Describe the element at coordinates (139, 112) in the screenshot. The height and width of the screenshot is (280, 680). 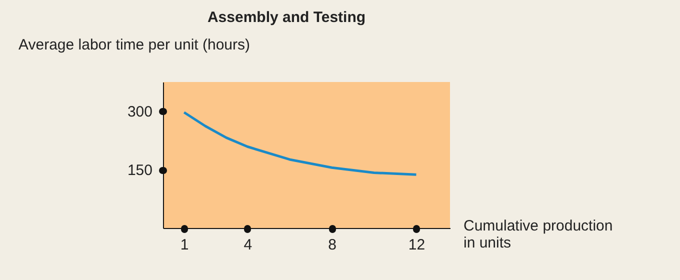
I see `y-tick-label: 300` at that location.